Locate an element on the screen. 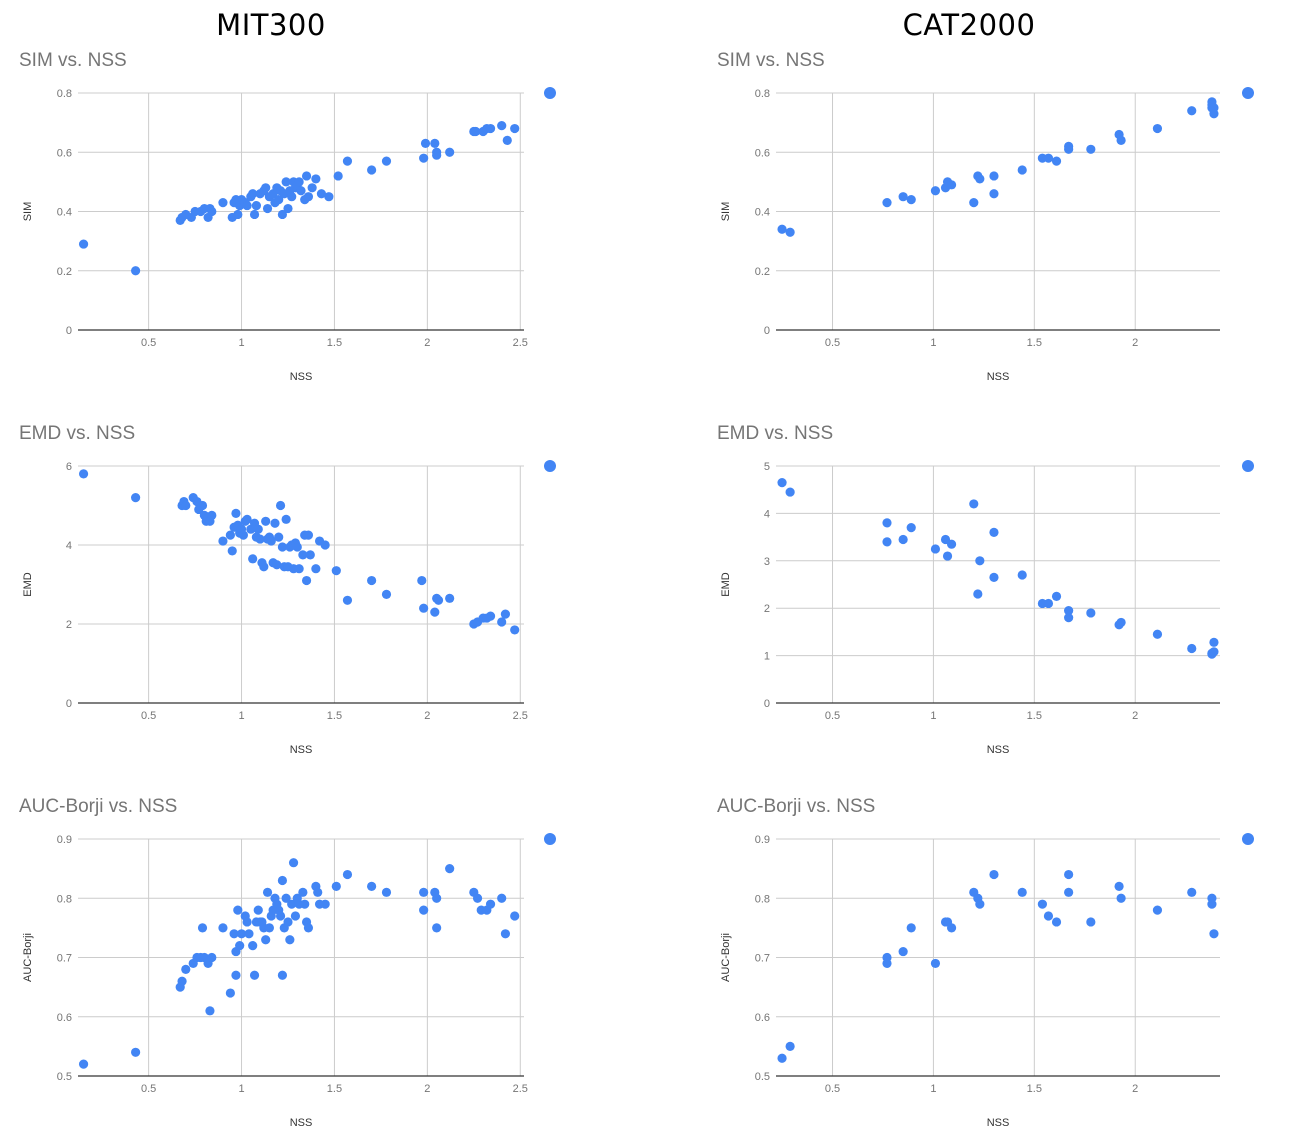  y-tick-label: 0.6 is located at coordinates (64, 153).